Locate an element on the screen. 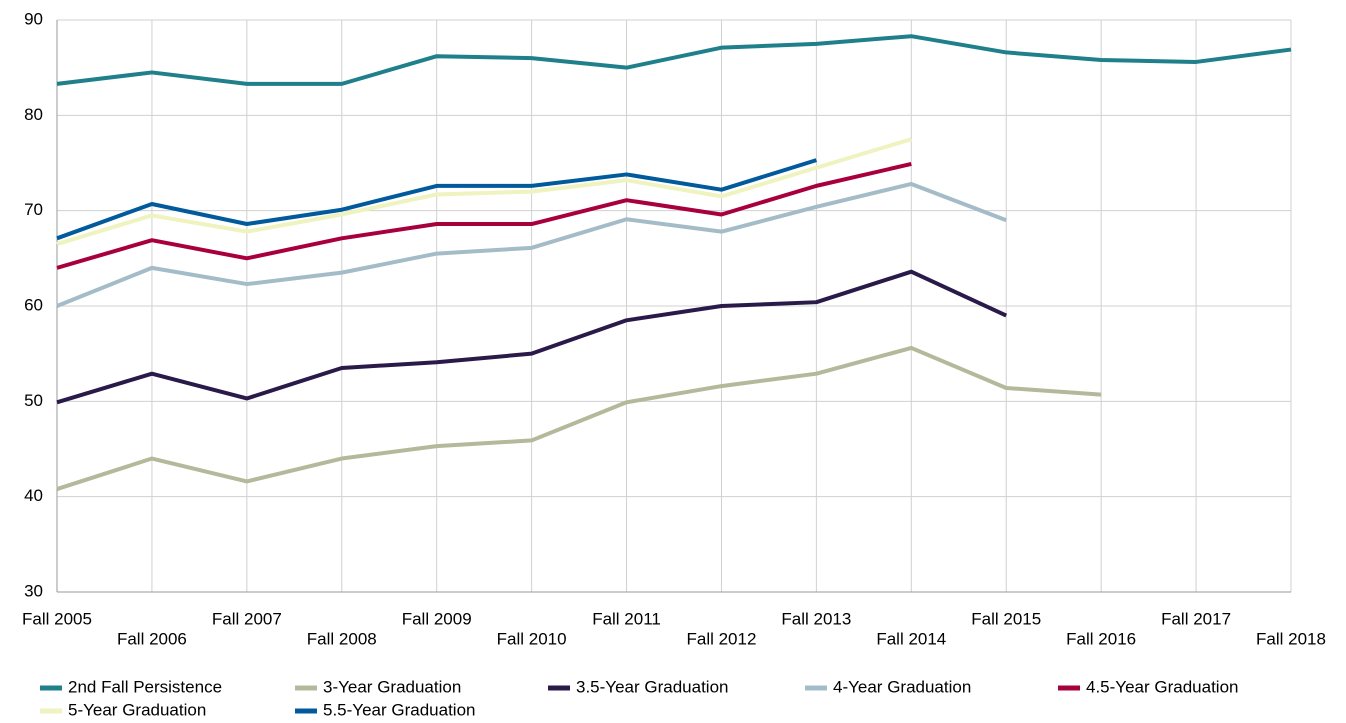 This screenshot has width=1346, height=723. x-tick-label: Fall 2006 is located at coordinates (152, 638).